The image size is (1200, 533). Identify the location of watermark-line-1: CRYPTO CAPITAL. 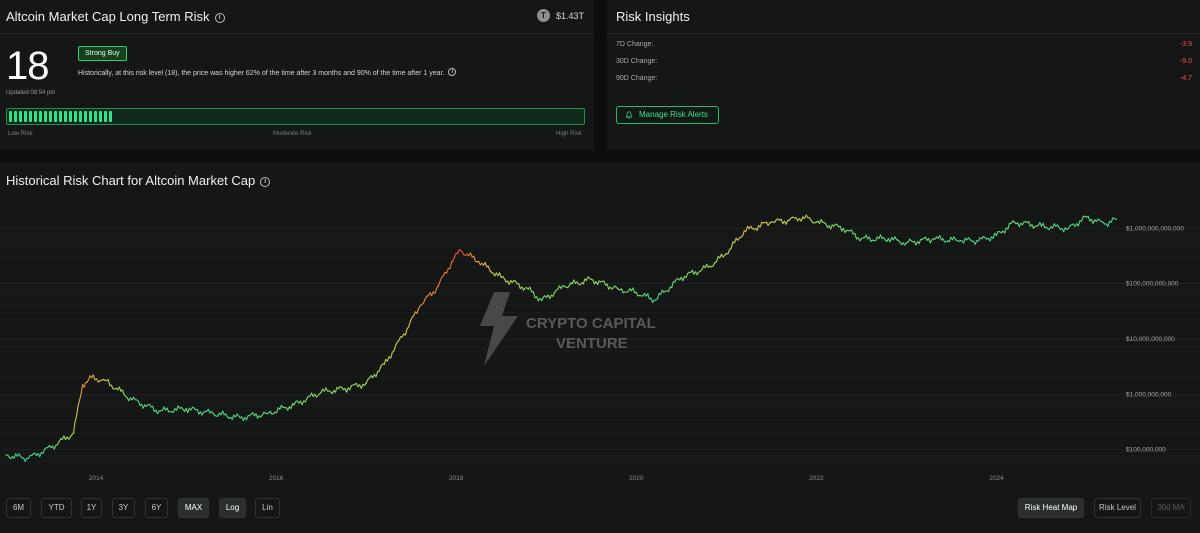
(591, 323).